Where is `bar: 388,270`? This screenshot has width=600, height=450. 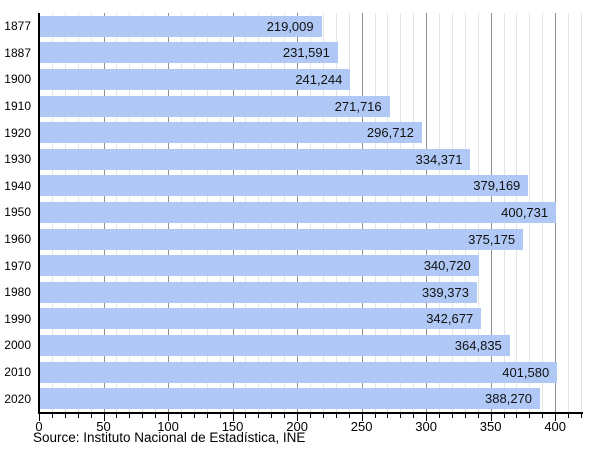 bar: 388,270 is located at coordinates (290, 399).